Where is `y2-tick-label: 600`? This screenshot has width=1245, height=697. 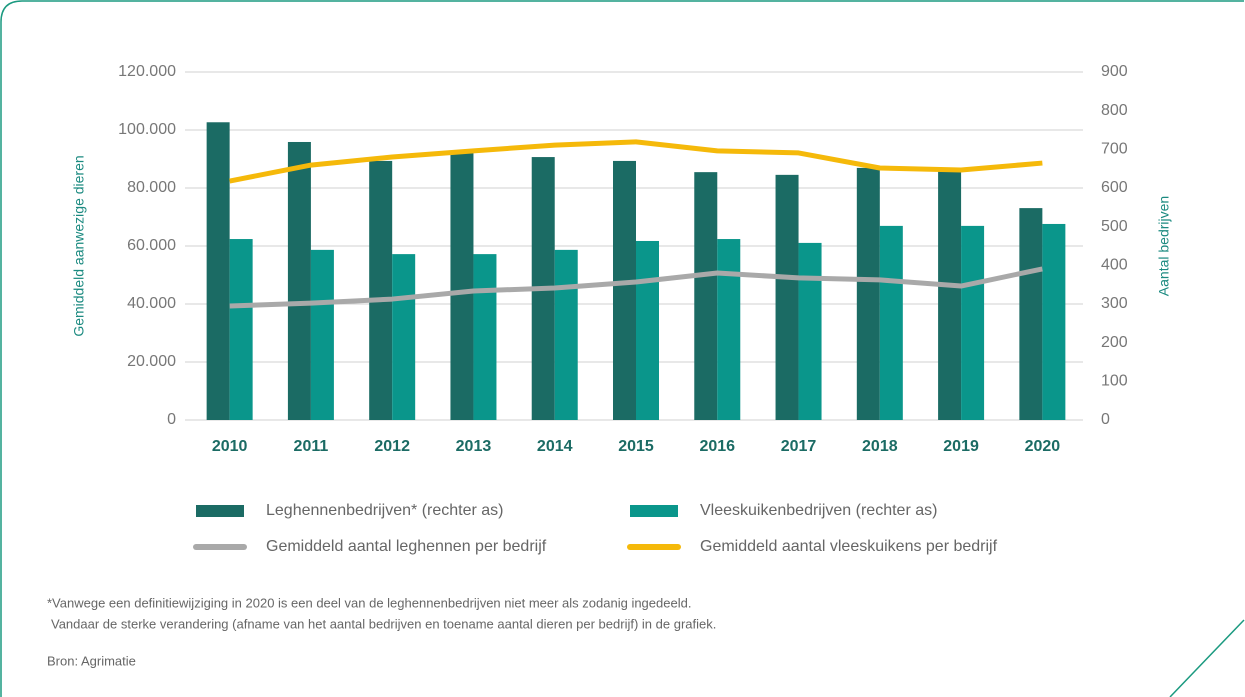 y2-tick-label: 600 is located at coordinates (1114, 187).